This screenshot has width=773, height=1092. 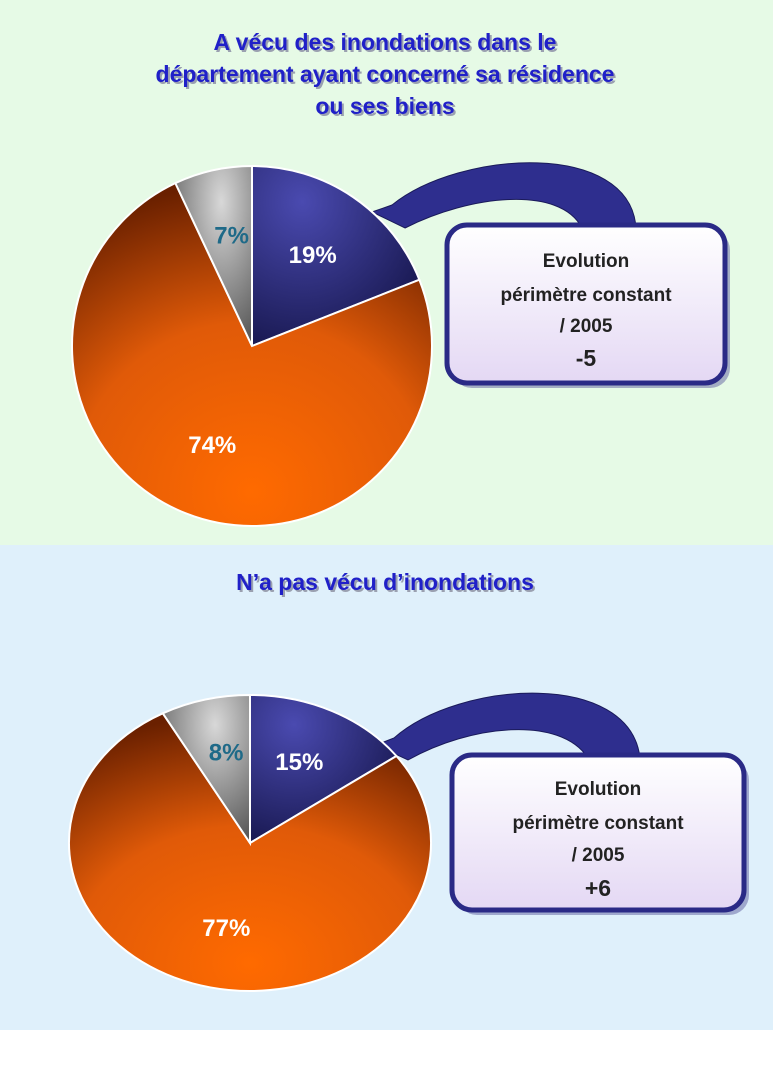 I want to click on callout-value: +6, so click(x=598, y=888).